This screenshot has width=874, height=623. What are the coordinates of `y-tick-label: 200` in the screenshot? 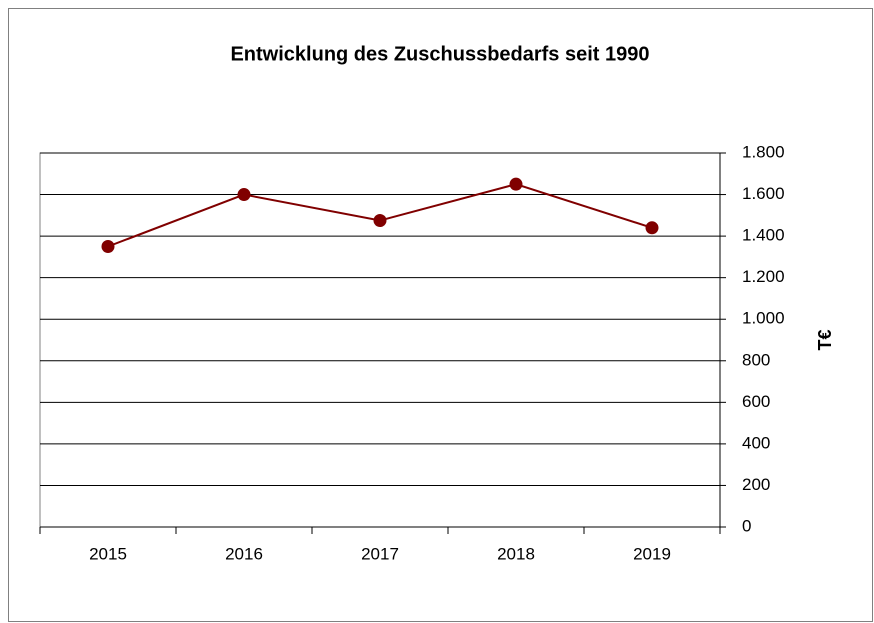 It's located at (756, 484).